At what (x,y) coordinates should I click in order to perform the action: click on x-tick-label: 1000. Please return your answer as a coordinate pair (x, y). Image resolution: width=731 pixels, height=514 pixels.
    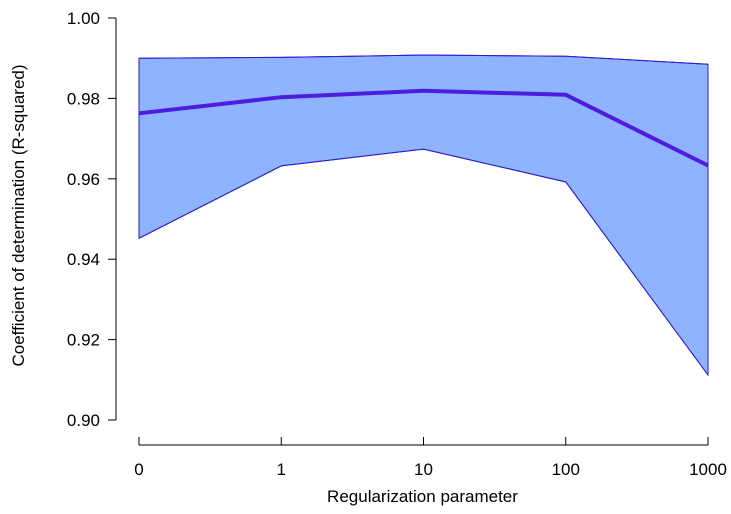
    Looking at the image, I should click on (708, 469).